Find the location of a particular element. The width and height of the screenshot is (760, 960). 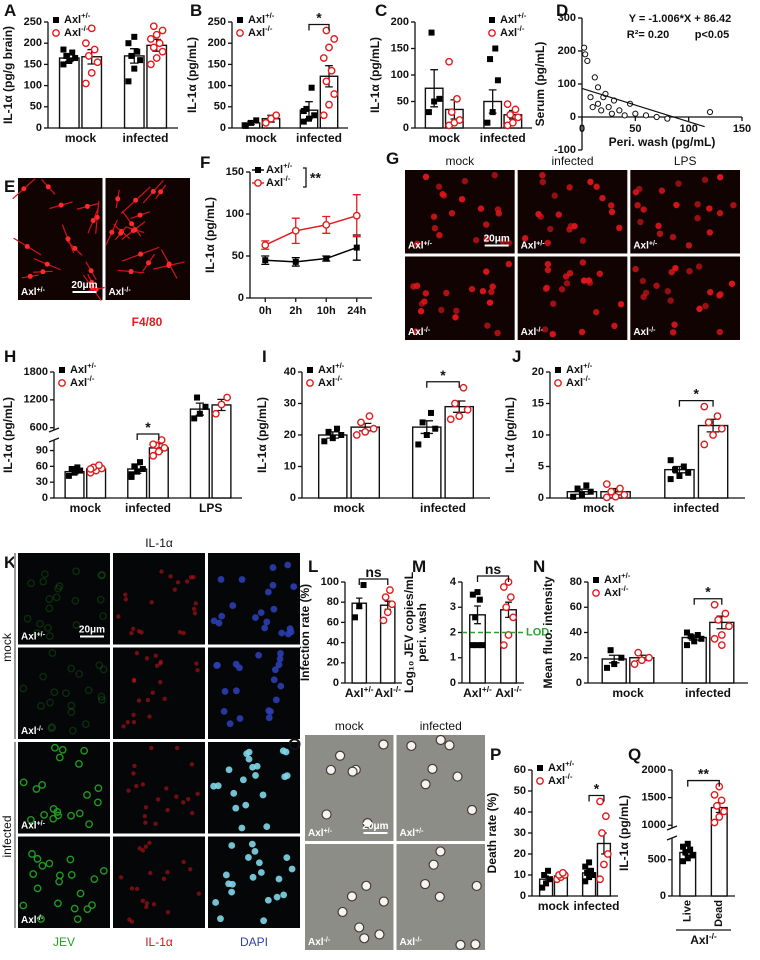

y-tick-label: 20 is located at coordinates (520, 854).